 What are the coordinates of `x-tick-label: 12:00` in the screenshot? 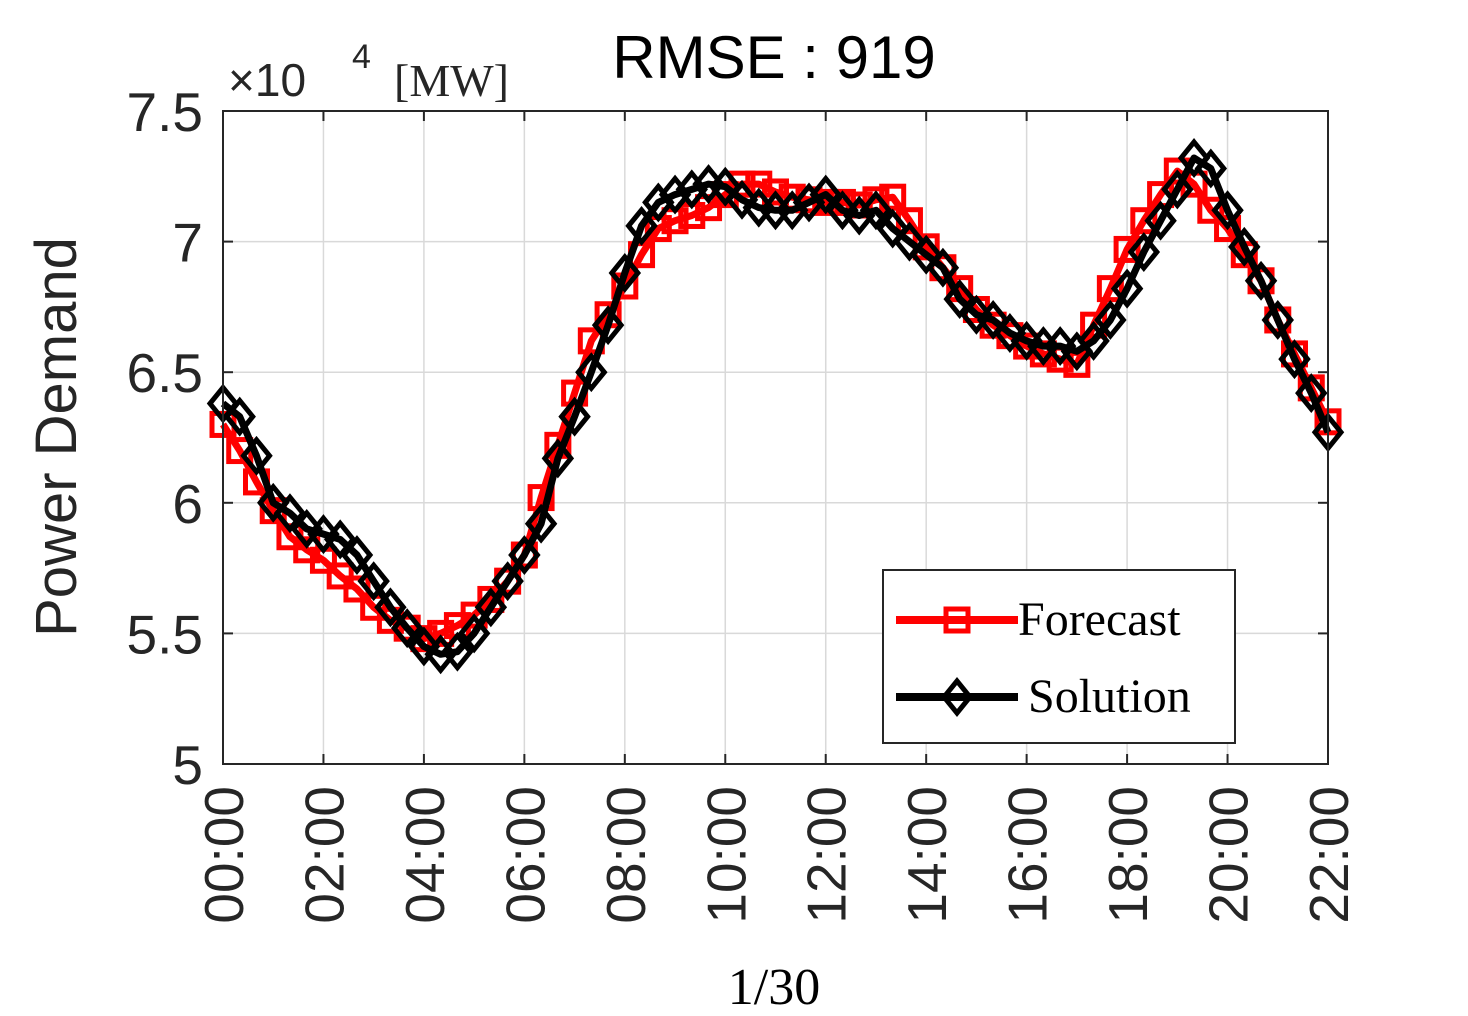 It's located at (827, 855).